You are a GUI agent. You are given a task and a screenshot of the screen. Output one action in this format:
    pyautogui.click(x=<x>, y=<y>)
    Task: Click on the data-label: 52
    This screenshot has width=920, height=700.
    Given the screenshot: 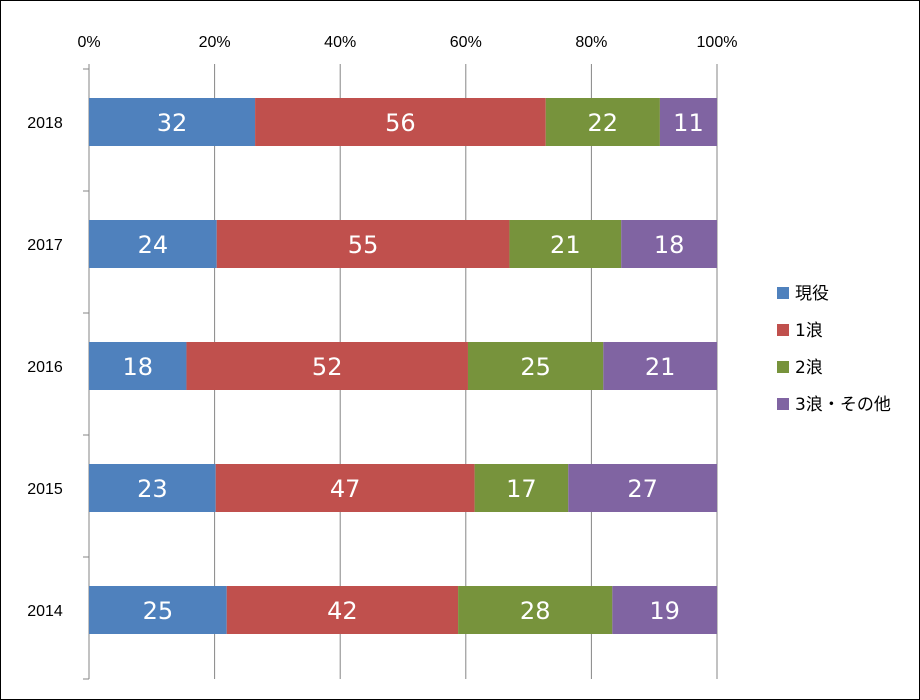 What is the action you would take?
    pyautogui.click(x=327, y=367)
    